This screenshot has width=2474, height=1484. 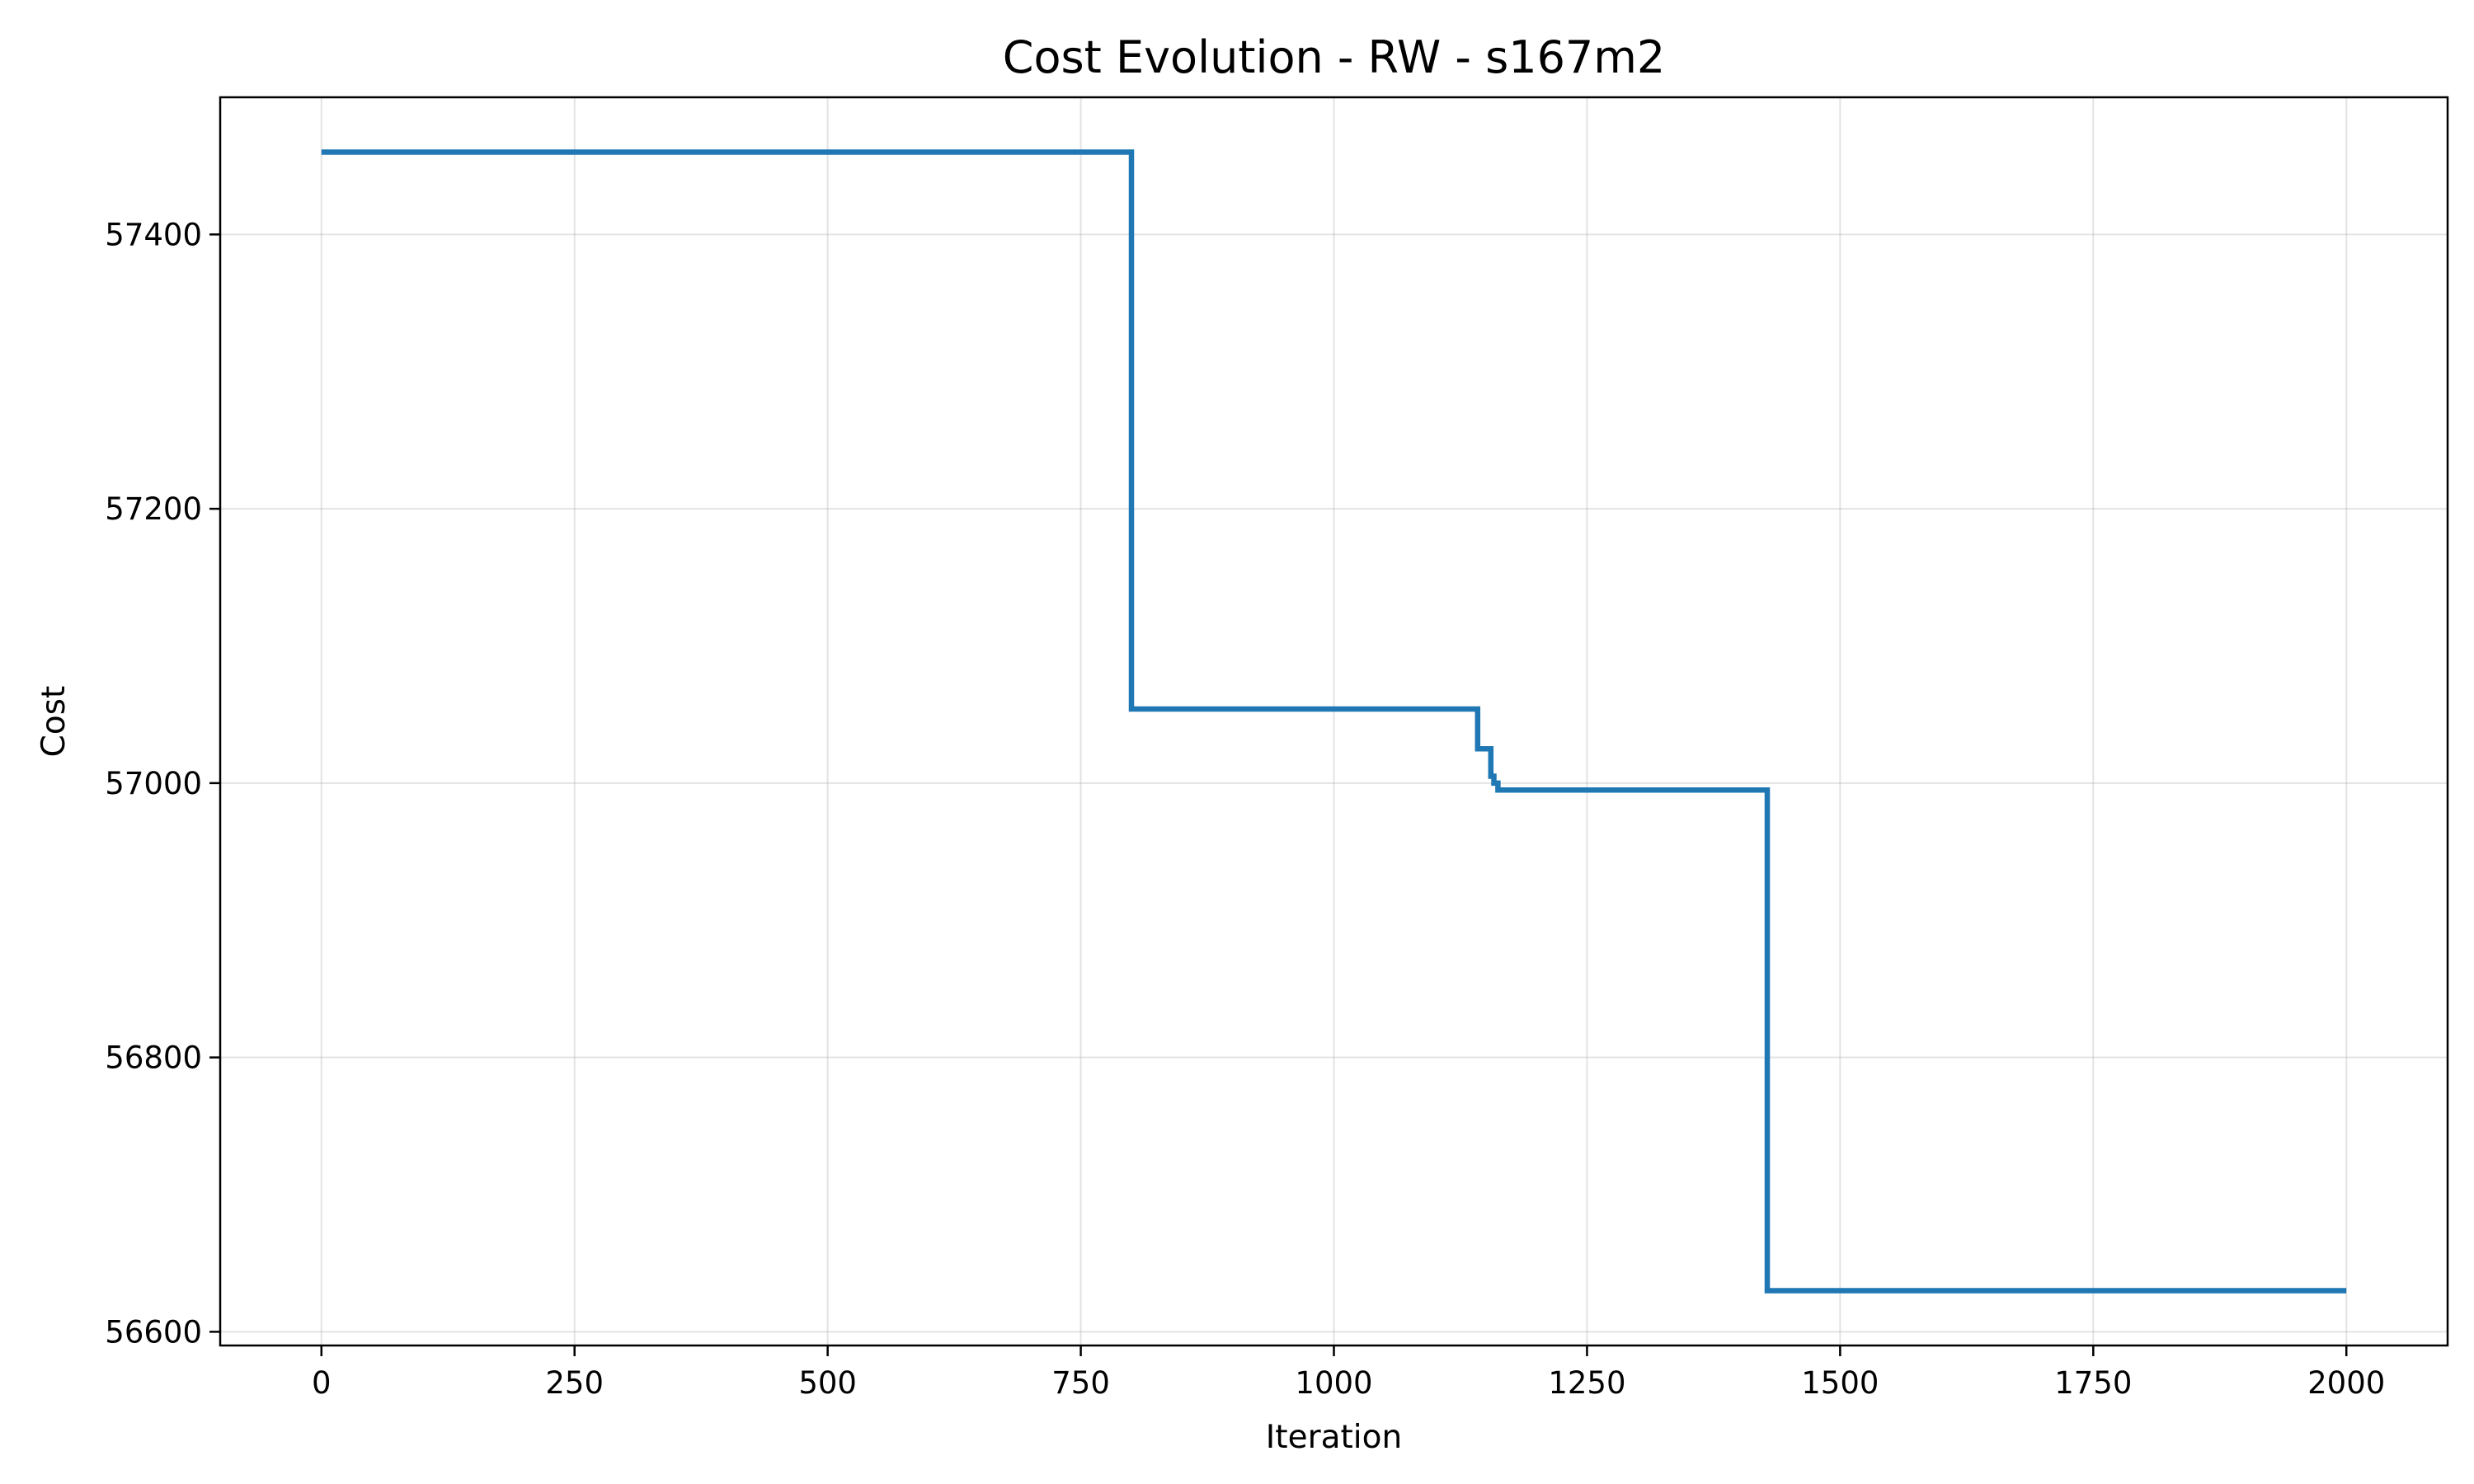 What do you see at coordinates (1080, 1383) in the screenshot?
I see `x-tick-label: 750` at bounding box center [1080, 1383].